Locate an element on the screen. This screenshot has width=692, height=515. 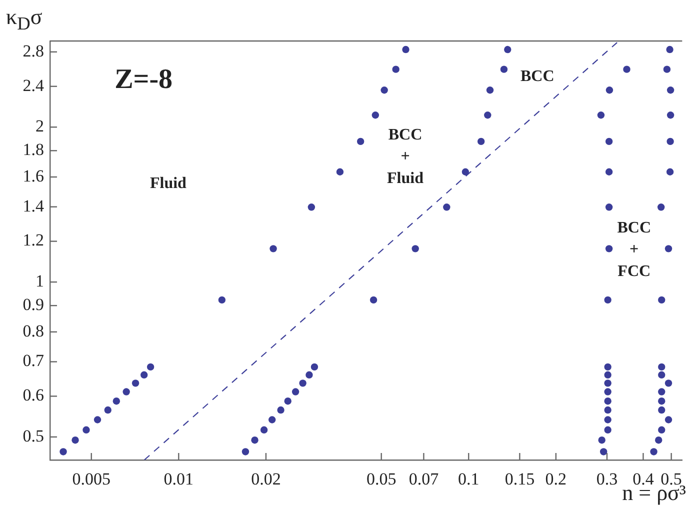
x-tick-label: 0.2 is located at coordinates (556, 479).